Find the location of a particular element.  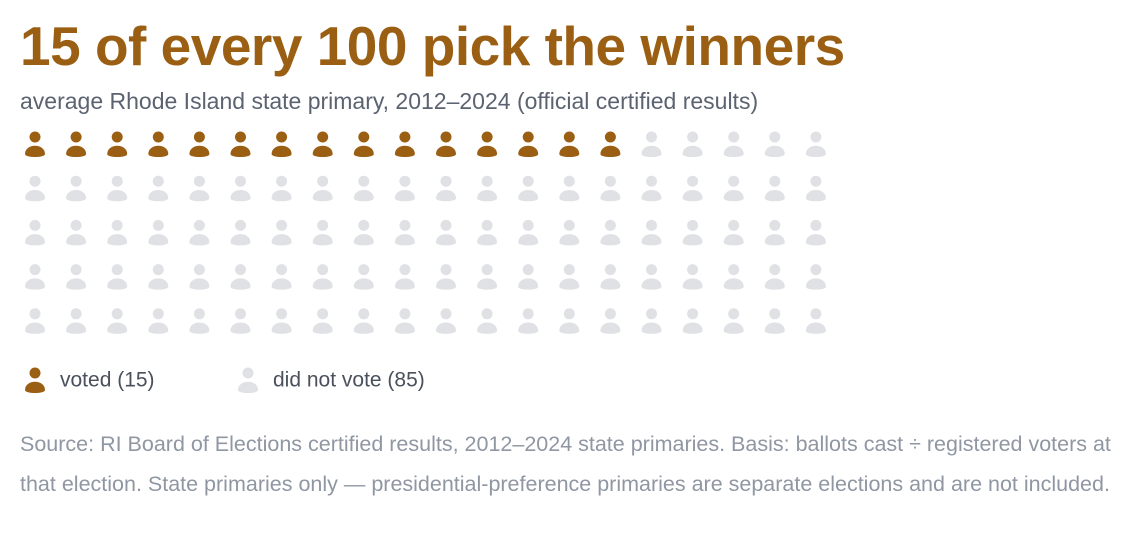

chart-title: 15 of every 100 pick the winners is located at coordinates (432, 46).